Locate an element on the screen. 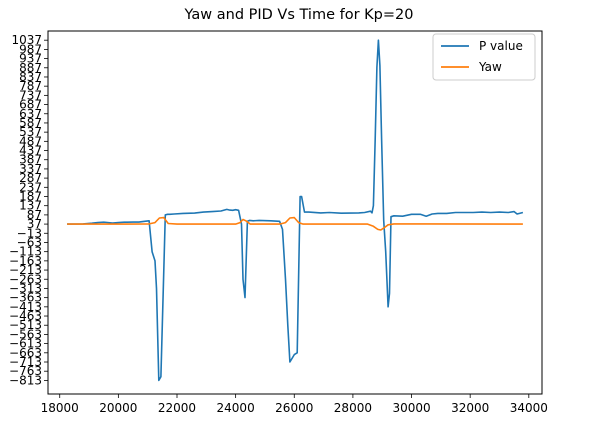  x-tick-label: 18000 is located at coordinates (60, 408).